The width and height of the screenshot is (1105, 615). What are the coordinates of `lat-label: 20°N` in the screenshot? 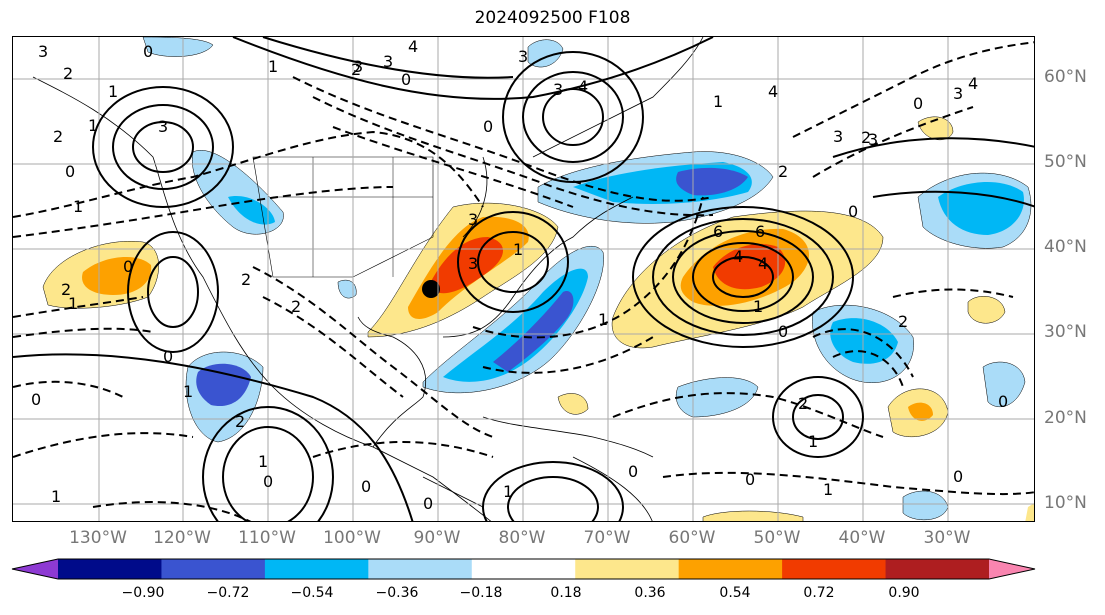 It's located at (1065, 418).